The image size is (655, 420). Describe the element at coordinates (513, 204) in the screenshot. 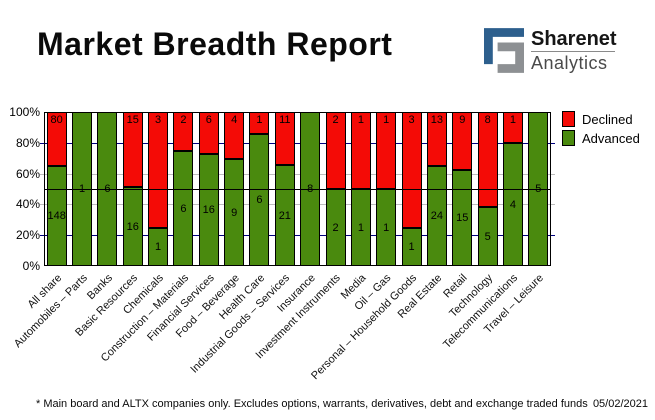

I see `advanced-value-label: 4` at that location.